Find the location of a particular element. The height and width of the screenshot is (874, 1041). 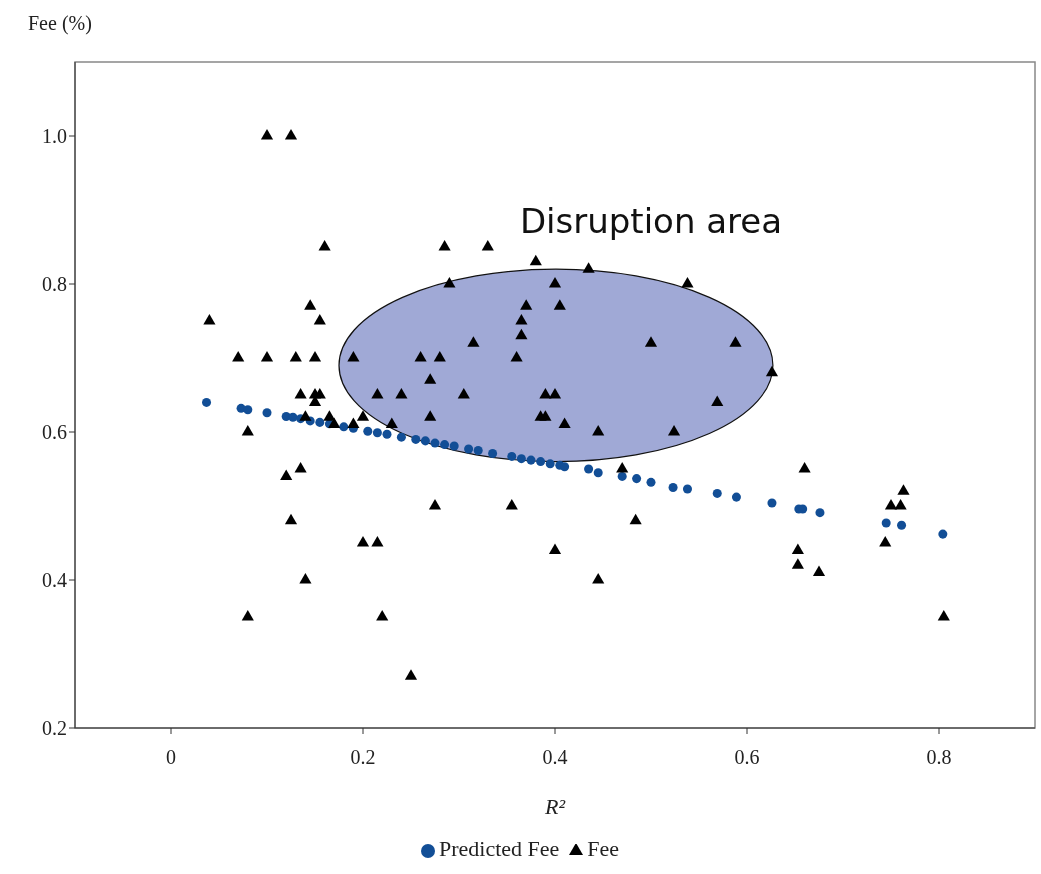

x-tick-label: 0.6 is located at coordinates (747, 757).